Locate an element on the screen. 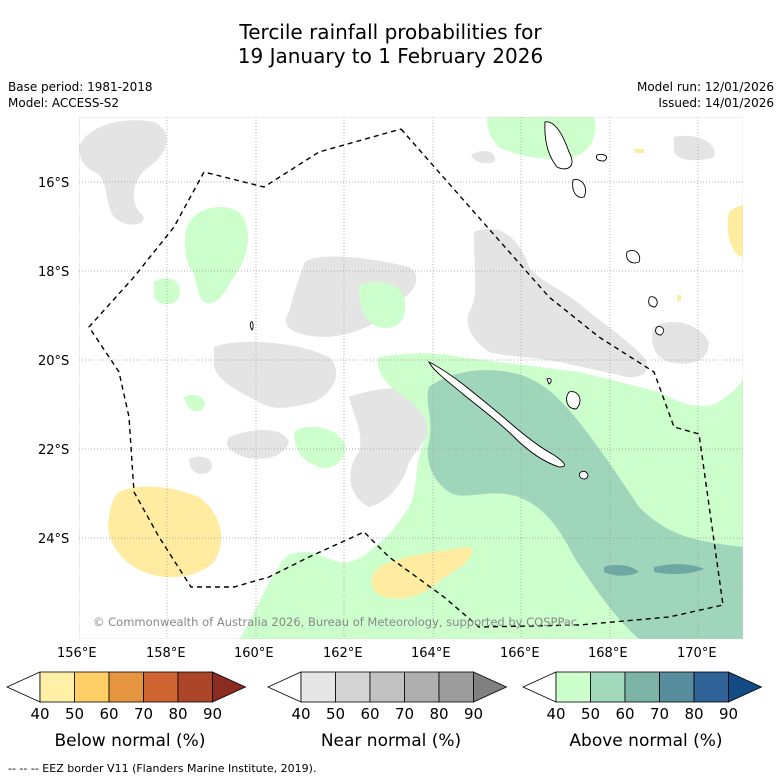  above-normal-70-80-regions is located at coordinates (654, 570).